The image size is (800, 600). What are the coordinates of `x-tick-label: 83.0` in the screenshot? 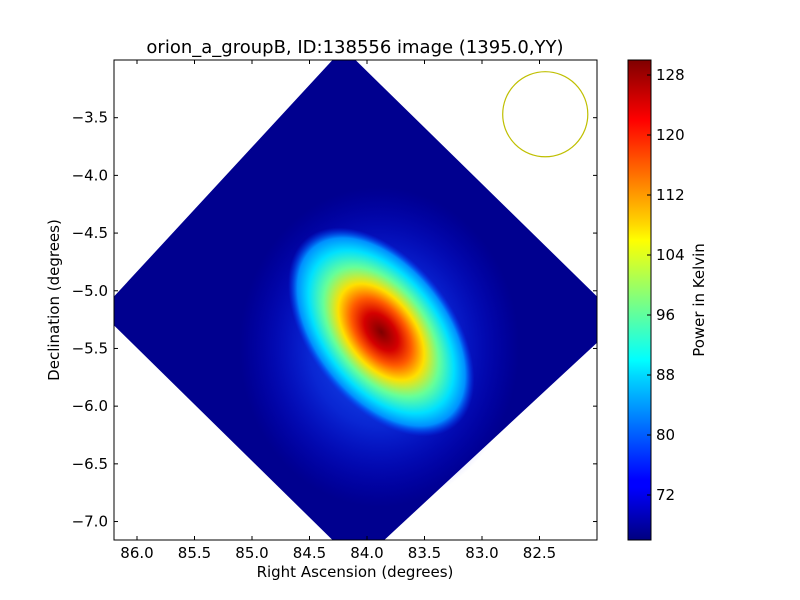 It's located at (481, 553).